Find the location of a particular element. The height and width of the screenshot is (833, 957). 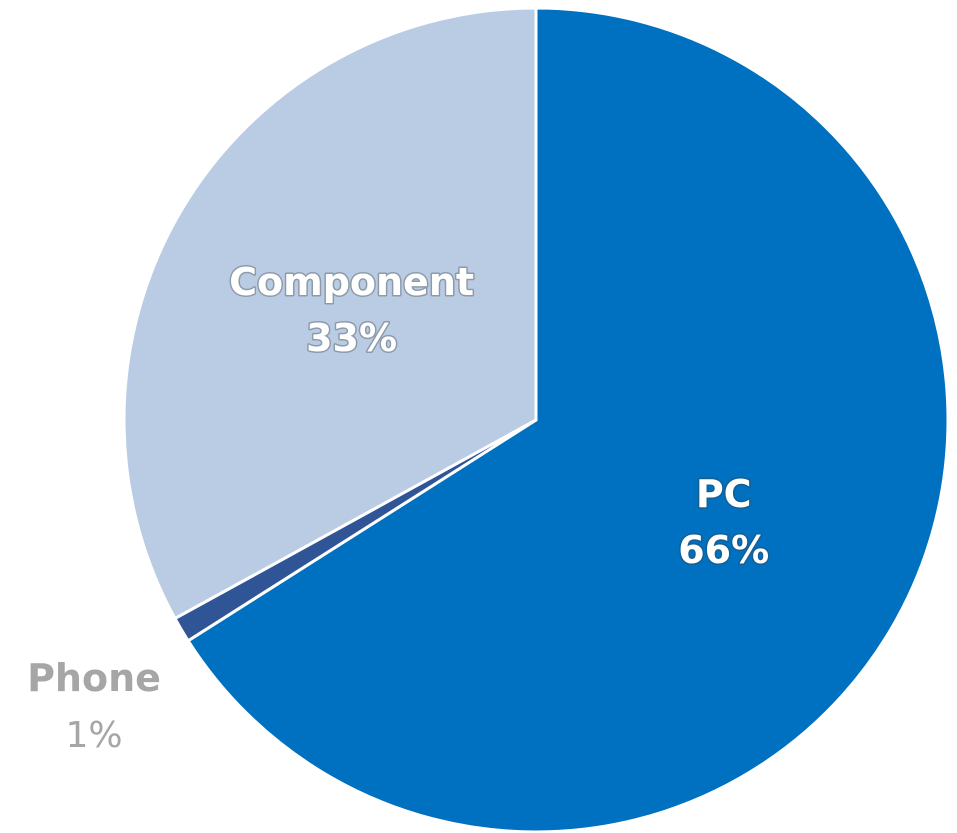

slice-label-value-component: 33% is located at coordinates (351, 338).